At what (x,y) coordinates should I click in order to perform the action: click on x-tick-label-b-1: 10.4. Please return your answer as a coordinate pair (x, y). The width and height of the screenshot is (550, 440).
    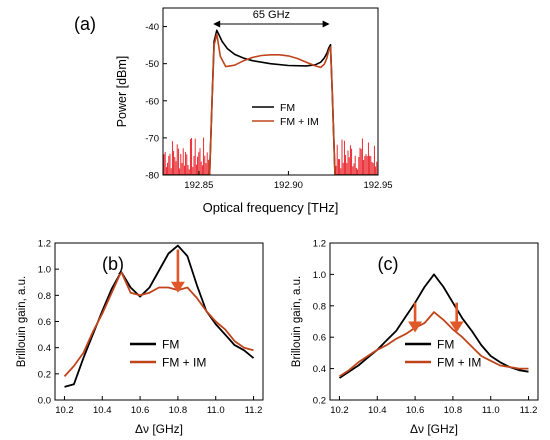
    Looking at the image, I should click on (102, 410).